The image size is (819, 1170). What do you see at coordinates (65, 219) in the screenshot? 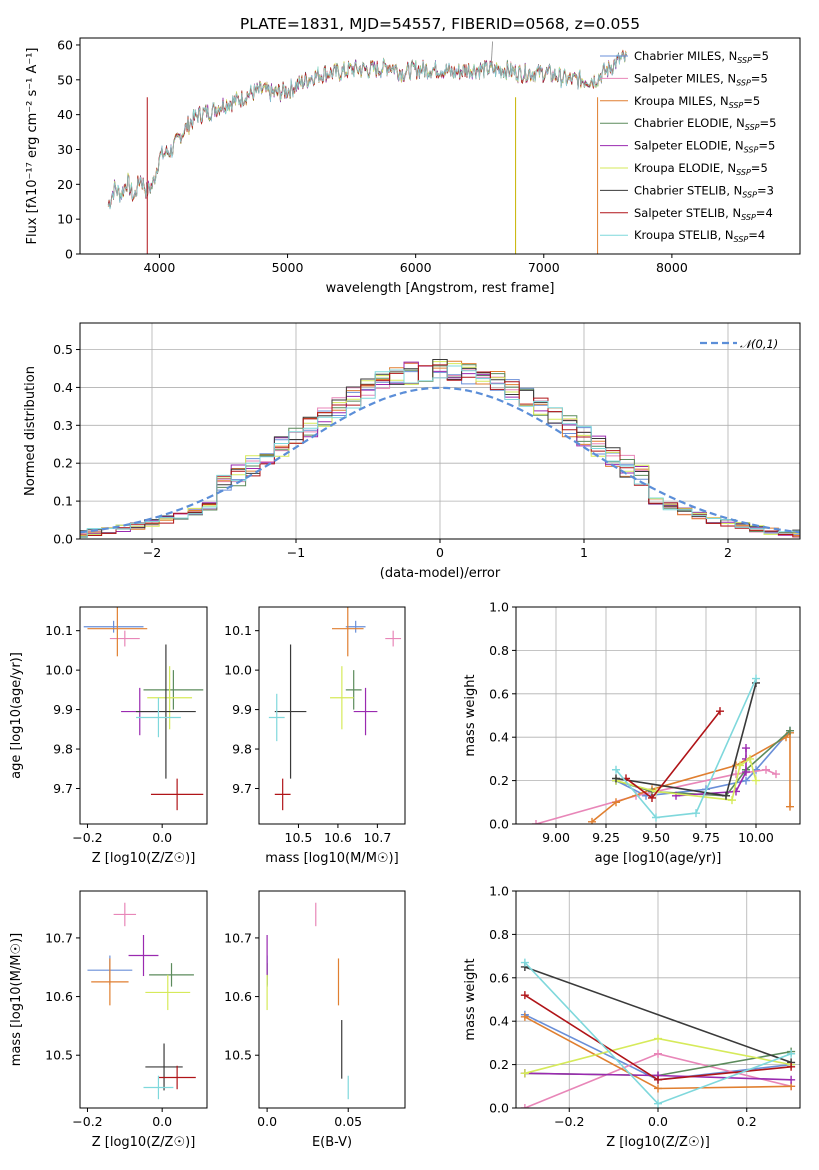
I see `y-tick-label: 10` at bounding box center [65, 219].